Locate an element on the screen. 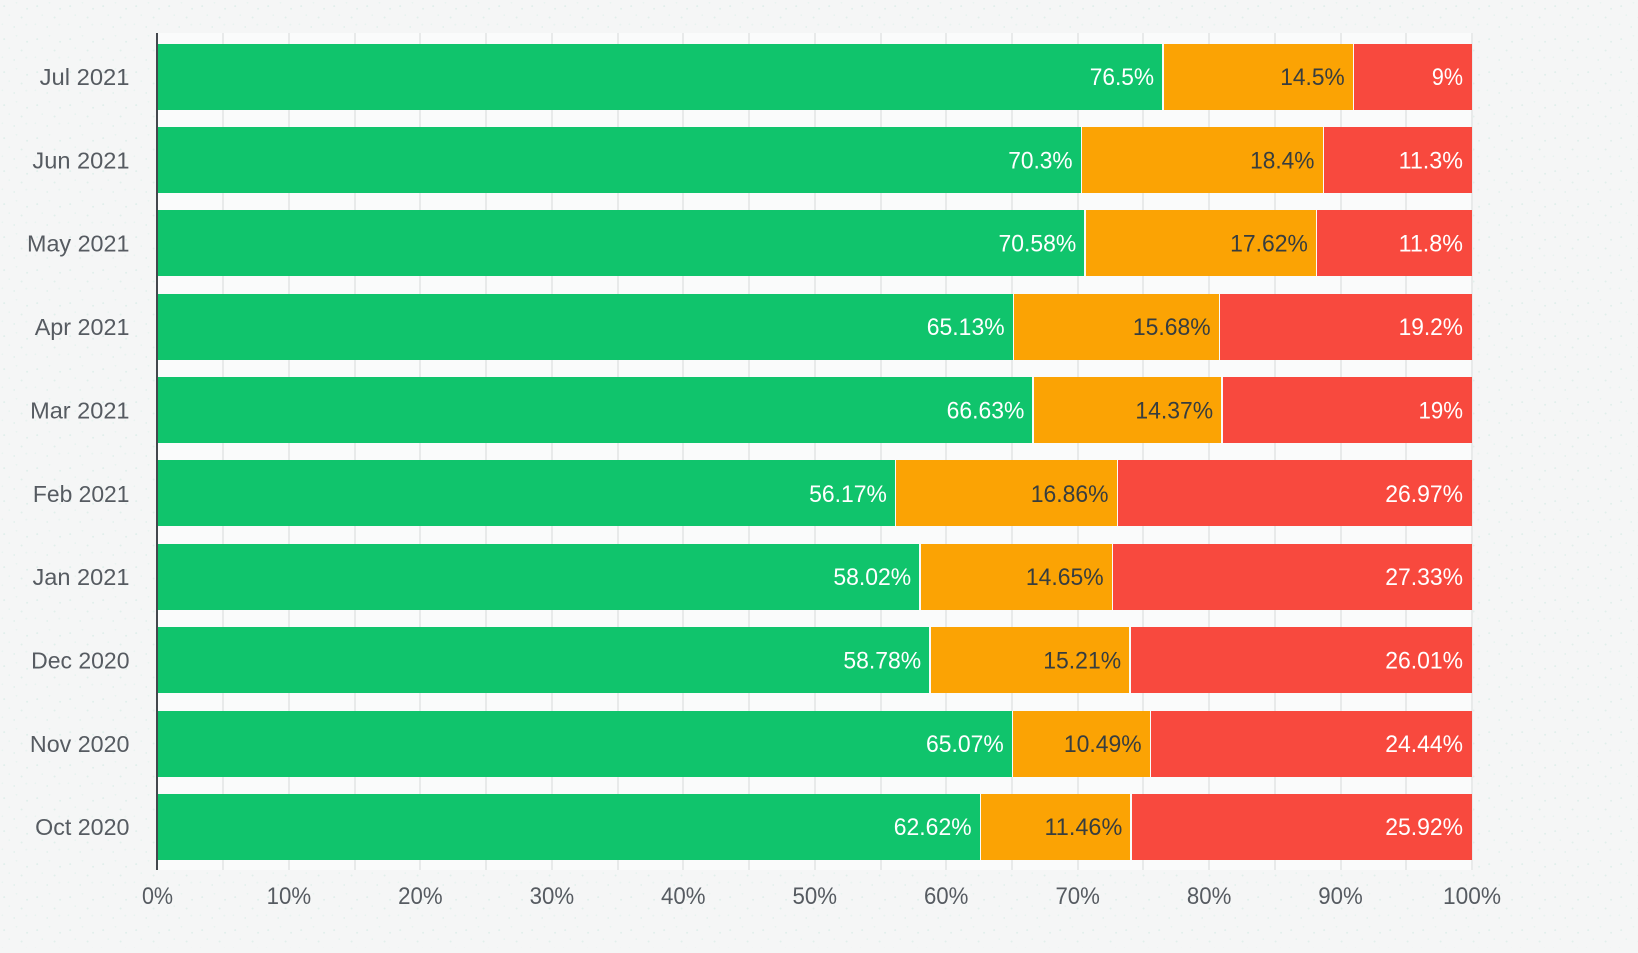 The width and height of the screenshot is (1638, 953). svg-text: 26.97% is located at coordinates (1424, 494).